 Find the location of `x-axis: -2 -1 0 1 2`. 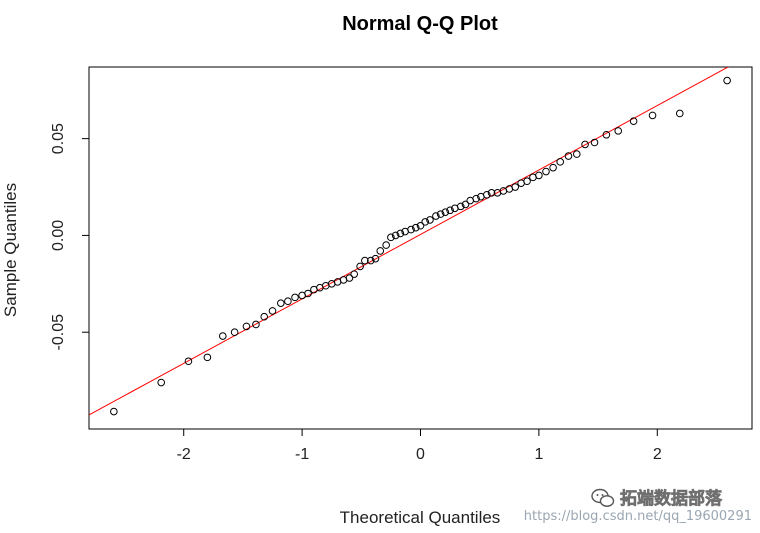

x-axis: -2 -1 0 1 2 is located at coordinates (419, 445).